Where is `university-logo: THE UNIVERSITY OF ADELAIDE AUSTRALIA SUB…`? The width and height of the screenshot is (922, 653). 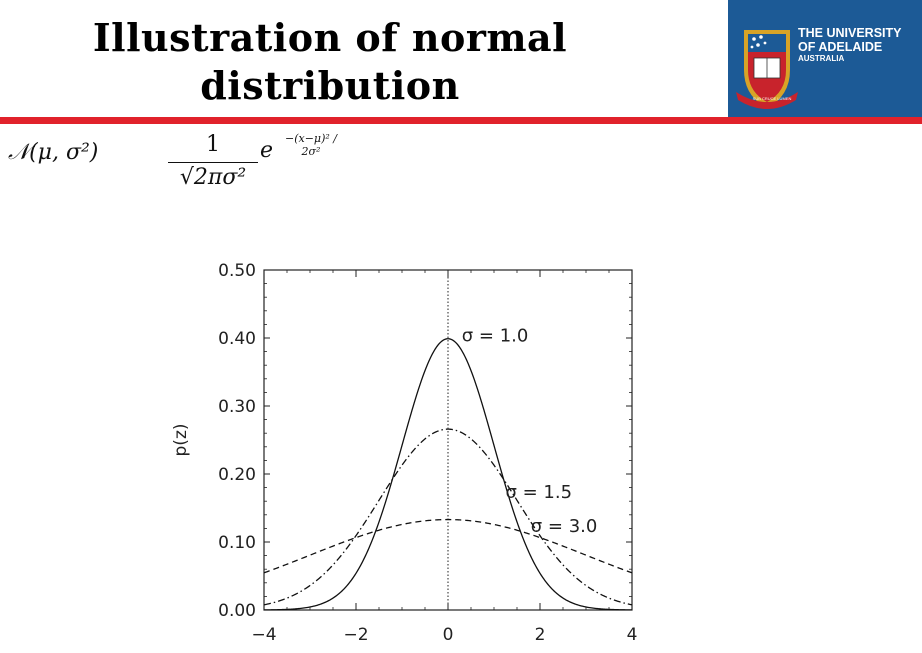
university-logo: THE UNIVERSITY OF ADELAIDE AUSTRALIA SUB… is located at coordinates (825, 59).